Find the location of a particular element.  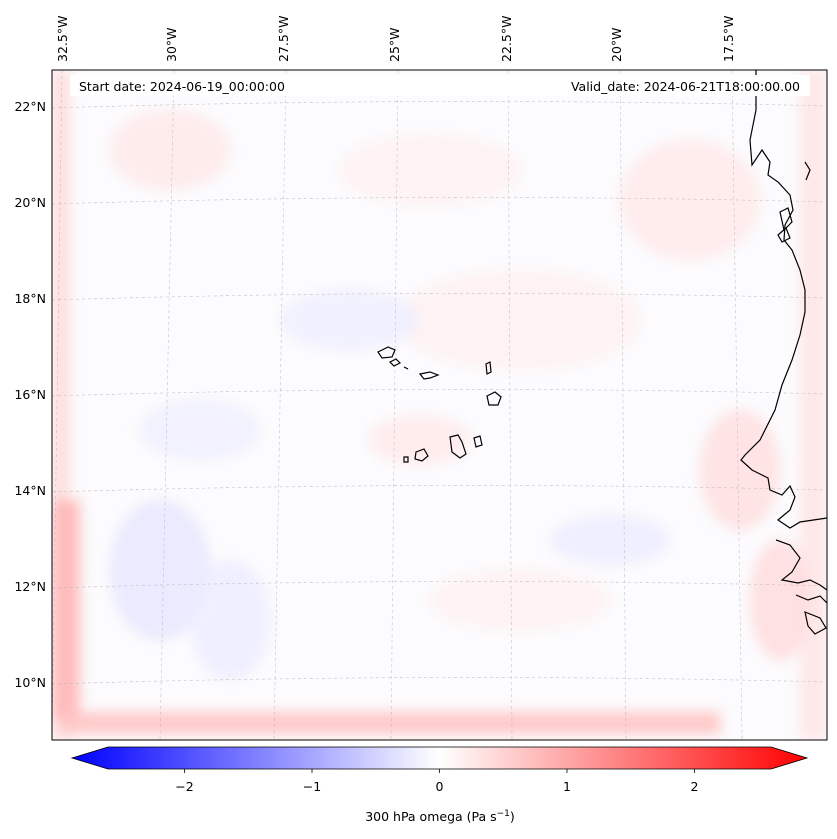

latitude-labels: 22°N 20°N 18°N 16°N 14°N 12°N 10°N is located at coordinates (30, 394).